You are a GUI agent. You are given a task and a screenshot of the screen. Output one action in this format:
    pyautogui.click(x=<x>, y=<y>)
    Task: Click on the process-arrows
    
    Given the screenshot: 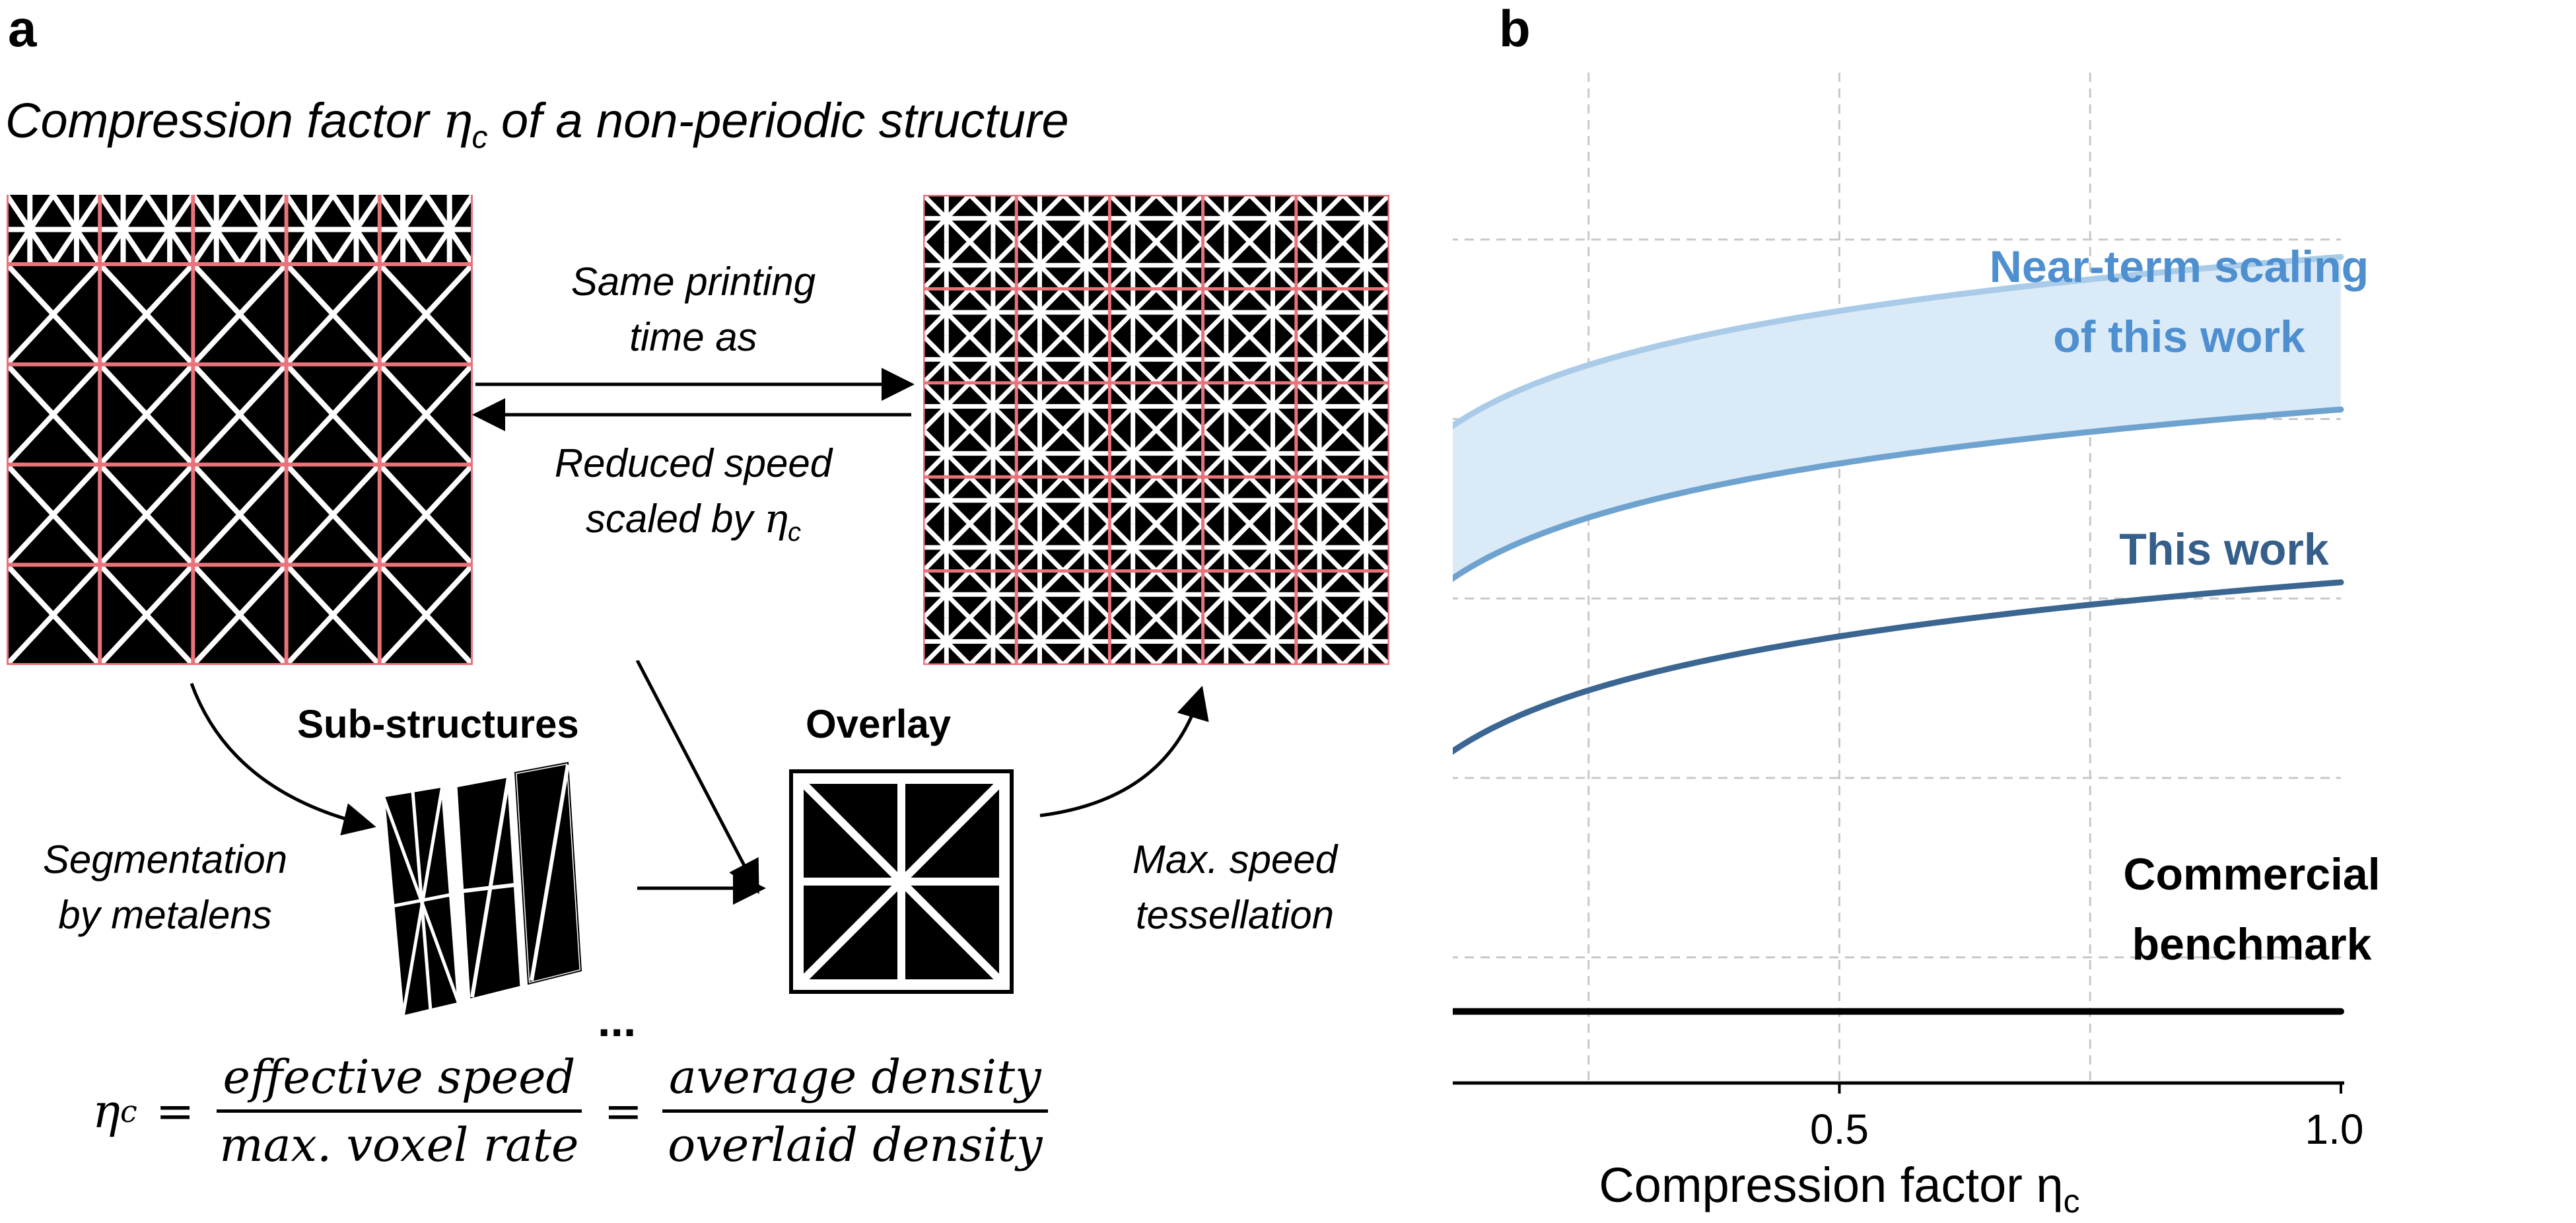 What is the action you would take?
    pyautogui.click(x=699, y=782)
    